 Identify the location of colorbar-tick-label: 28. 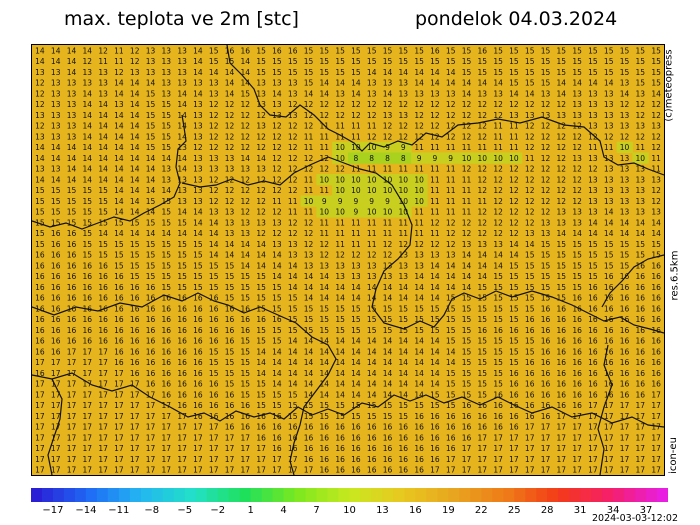
(547, 510).